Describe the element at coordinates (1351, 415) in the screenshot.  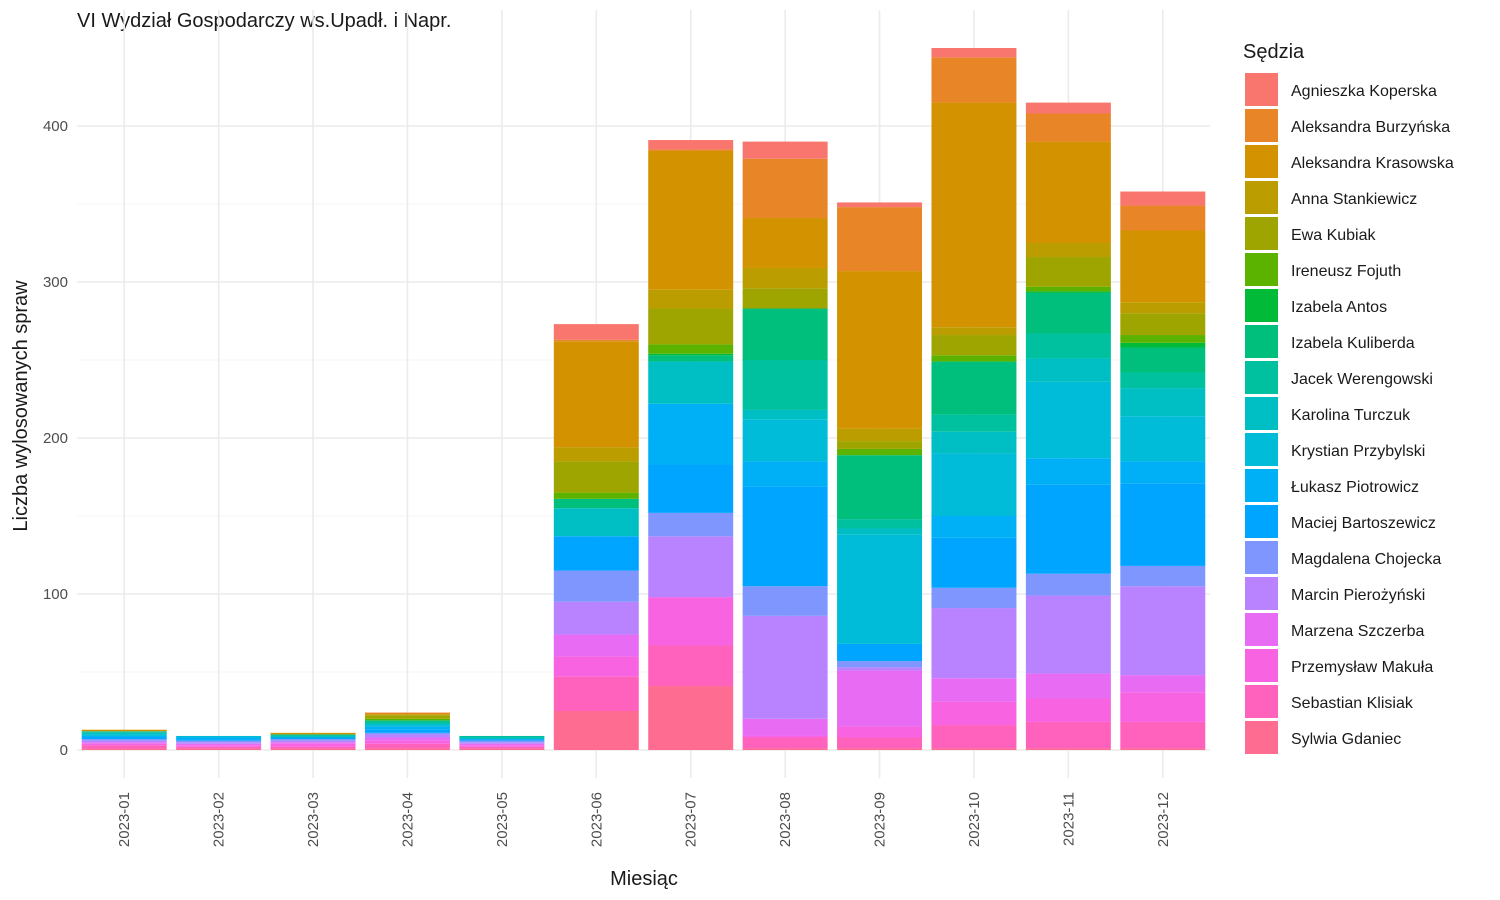
I see `legend-label: Karolina Turczuk` at that location.